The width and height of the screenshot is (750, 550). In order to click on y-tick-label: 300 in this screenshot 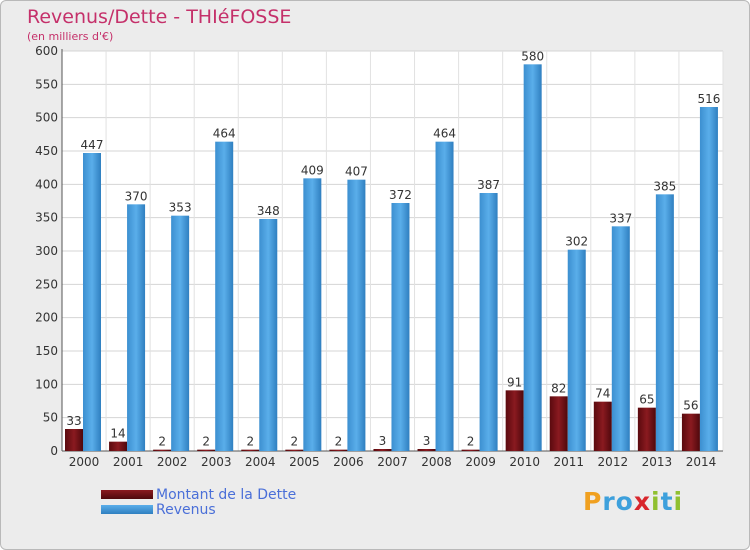, I will do `click(46, 251)`.